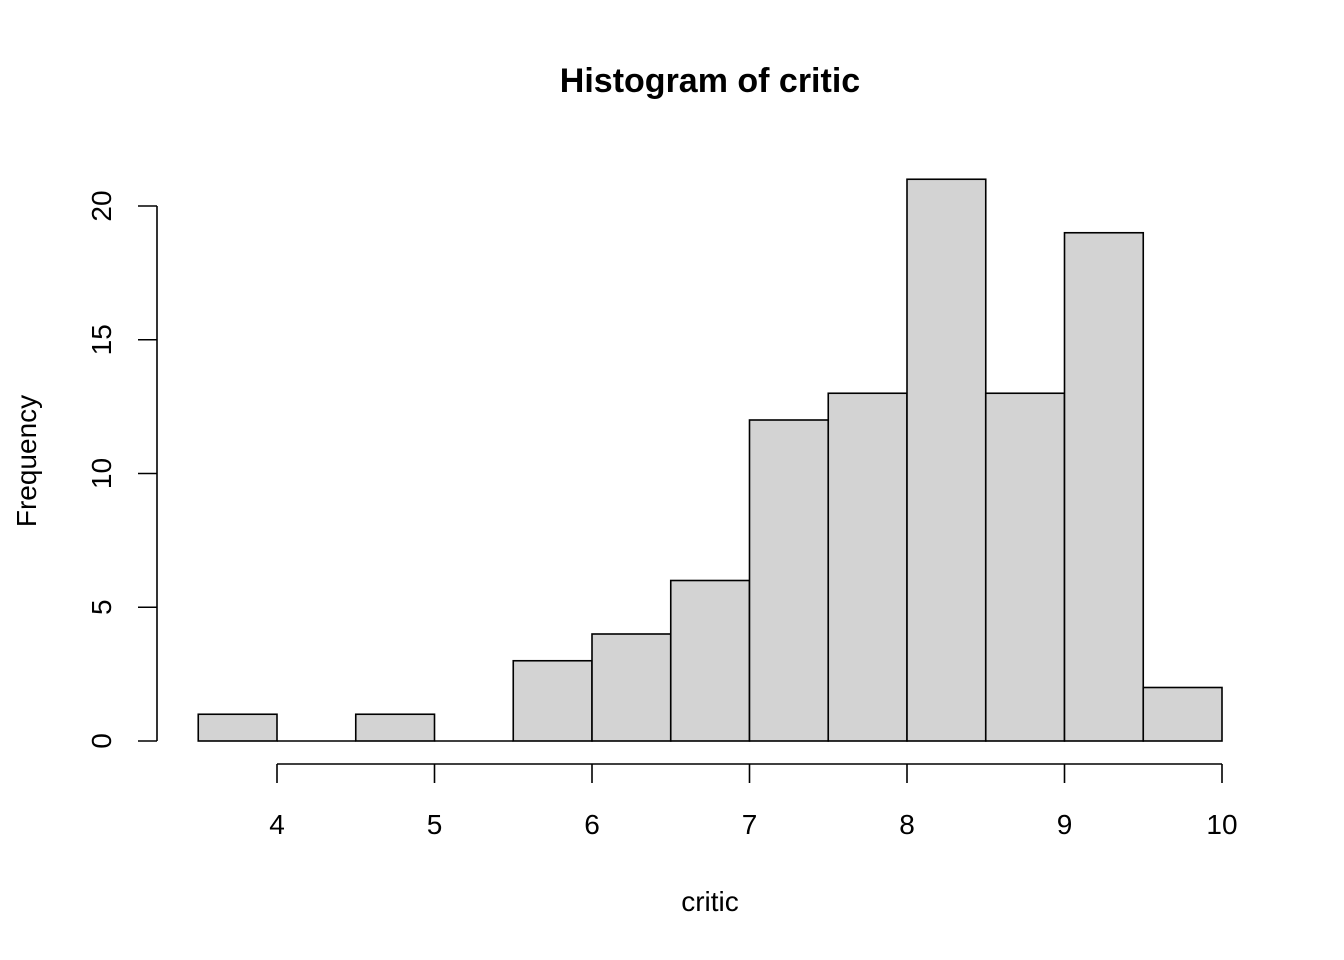 The image size is (1344, 960). Describe the element at coordinates (592, 824) in the screenshot. I see `x-tick-label: 6` at that location.